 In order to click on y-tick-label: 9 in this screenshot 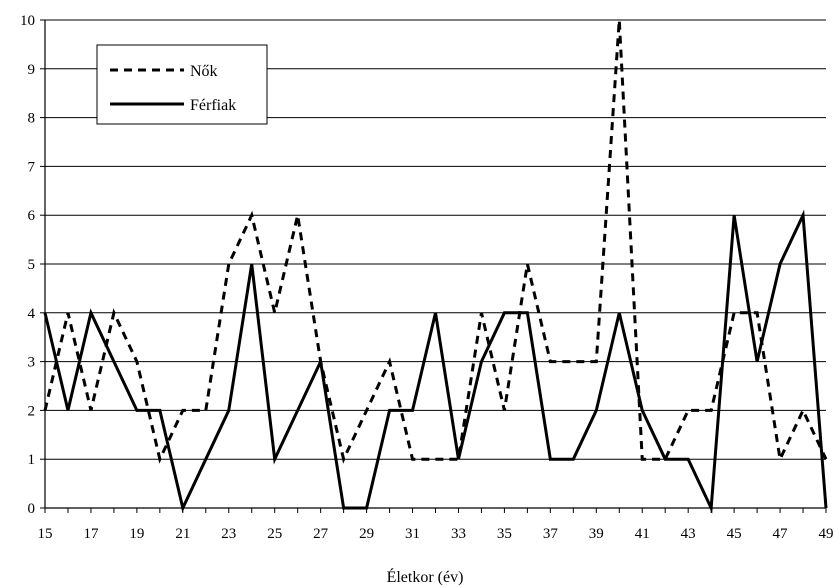, I will do `click(32, 70)`.